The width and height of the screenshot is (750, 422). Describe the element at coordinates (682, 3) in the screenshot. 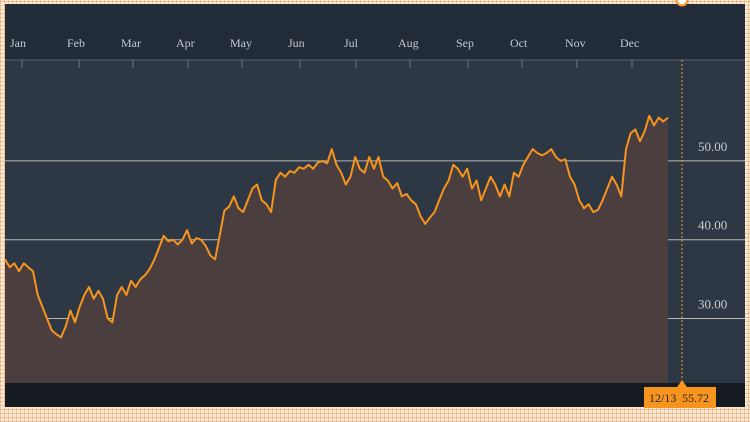

I see `latest-point-marker` at that location.